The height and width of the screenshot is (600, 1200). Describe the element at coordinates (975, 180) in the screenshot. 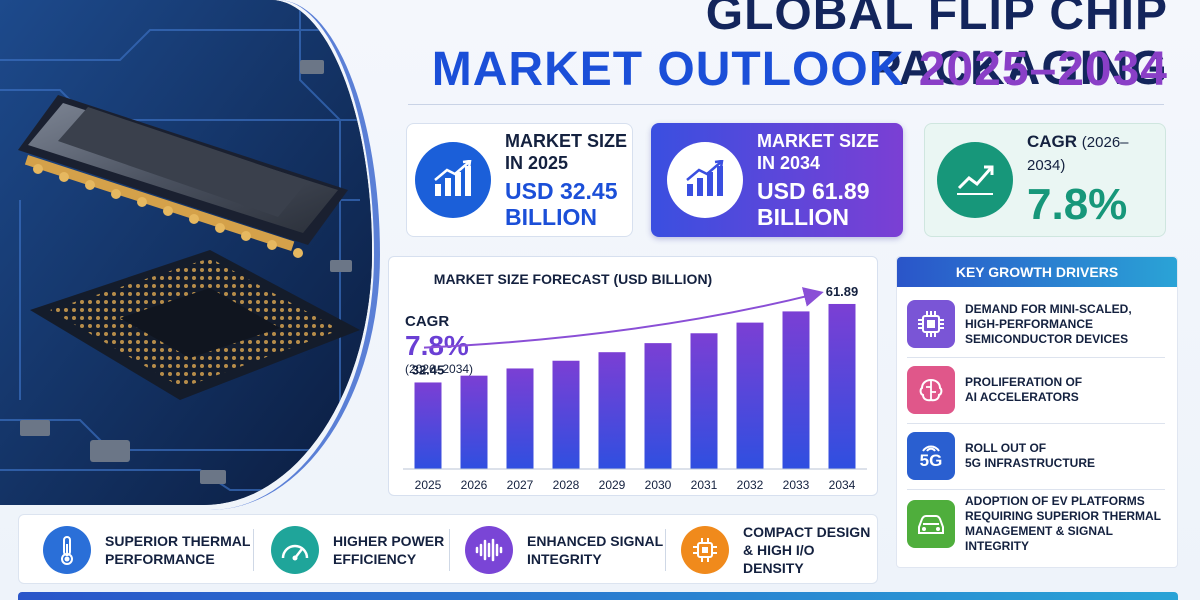

I see `trend-up-icon` at that location.